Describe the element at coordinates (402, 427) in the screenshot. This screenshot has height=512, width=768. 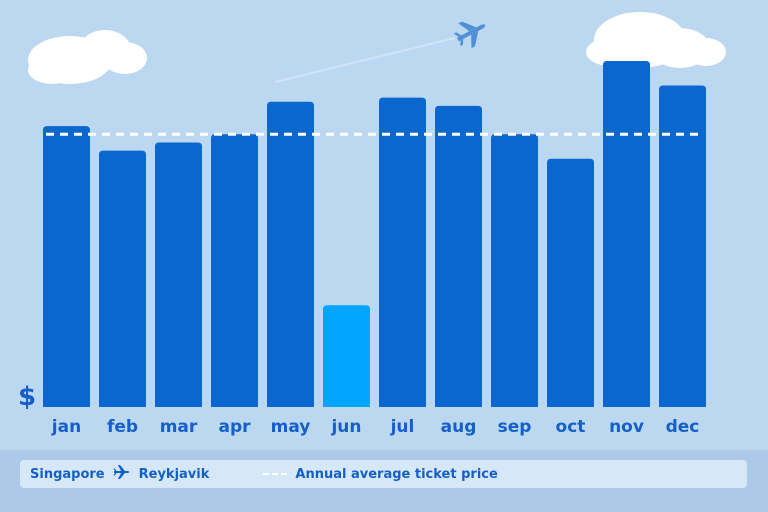
I see `tick-label-jul: jul` at that location.